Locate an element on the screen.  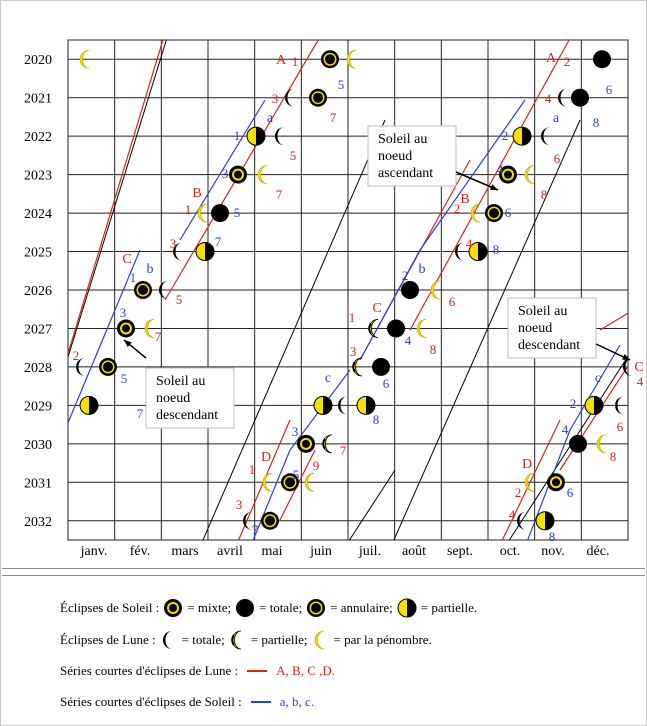
legend-lunar-series-label: Séries courtes d'éclipses de Lune : is located at coordinates (149, 670).